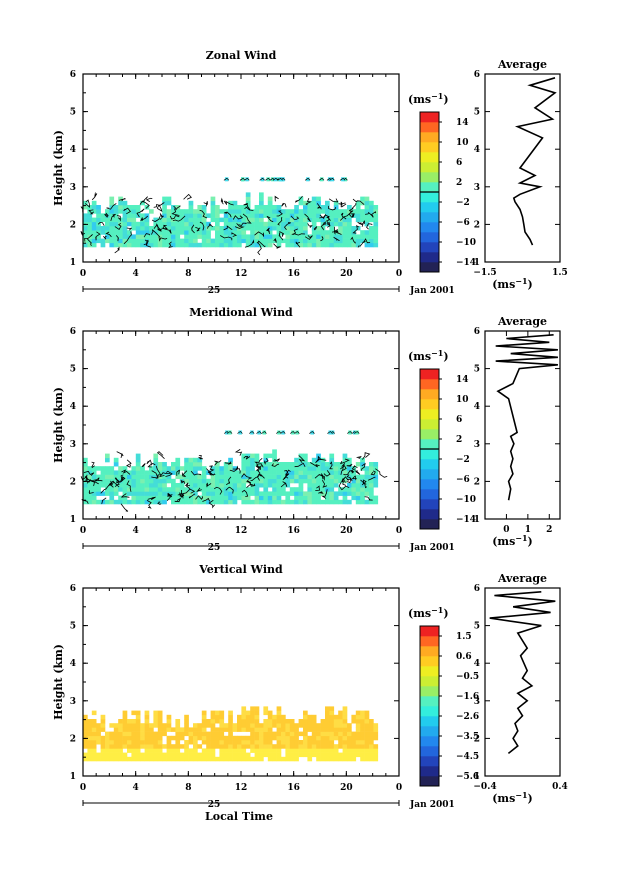 The image size is (619, 873). I want to click on y-tick-label: 6, so click(477, 332).